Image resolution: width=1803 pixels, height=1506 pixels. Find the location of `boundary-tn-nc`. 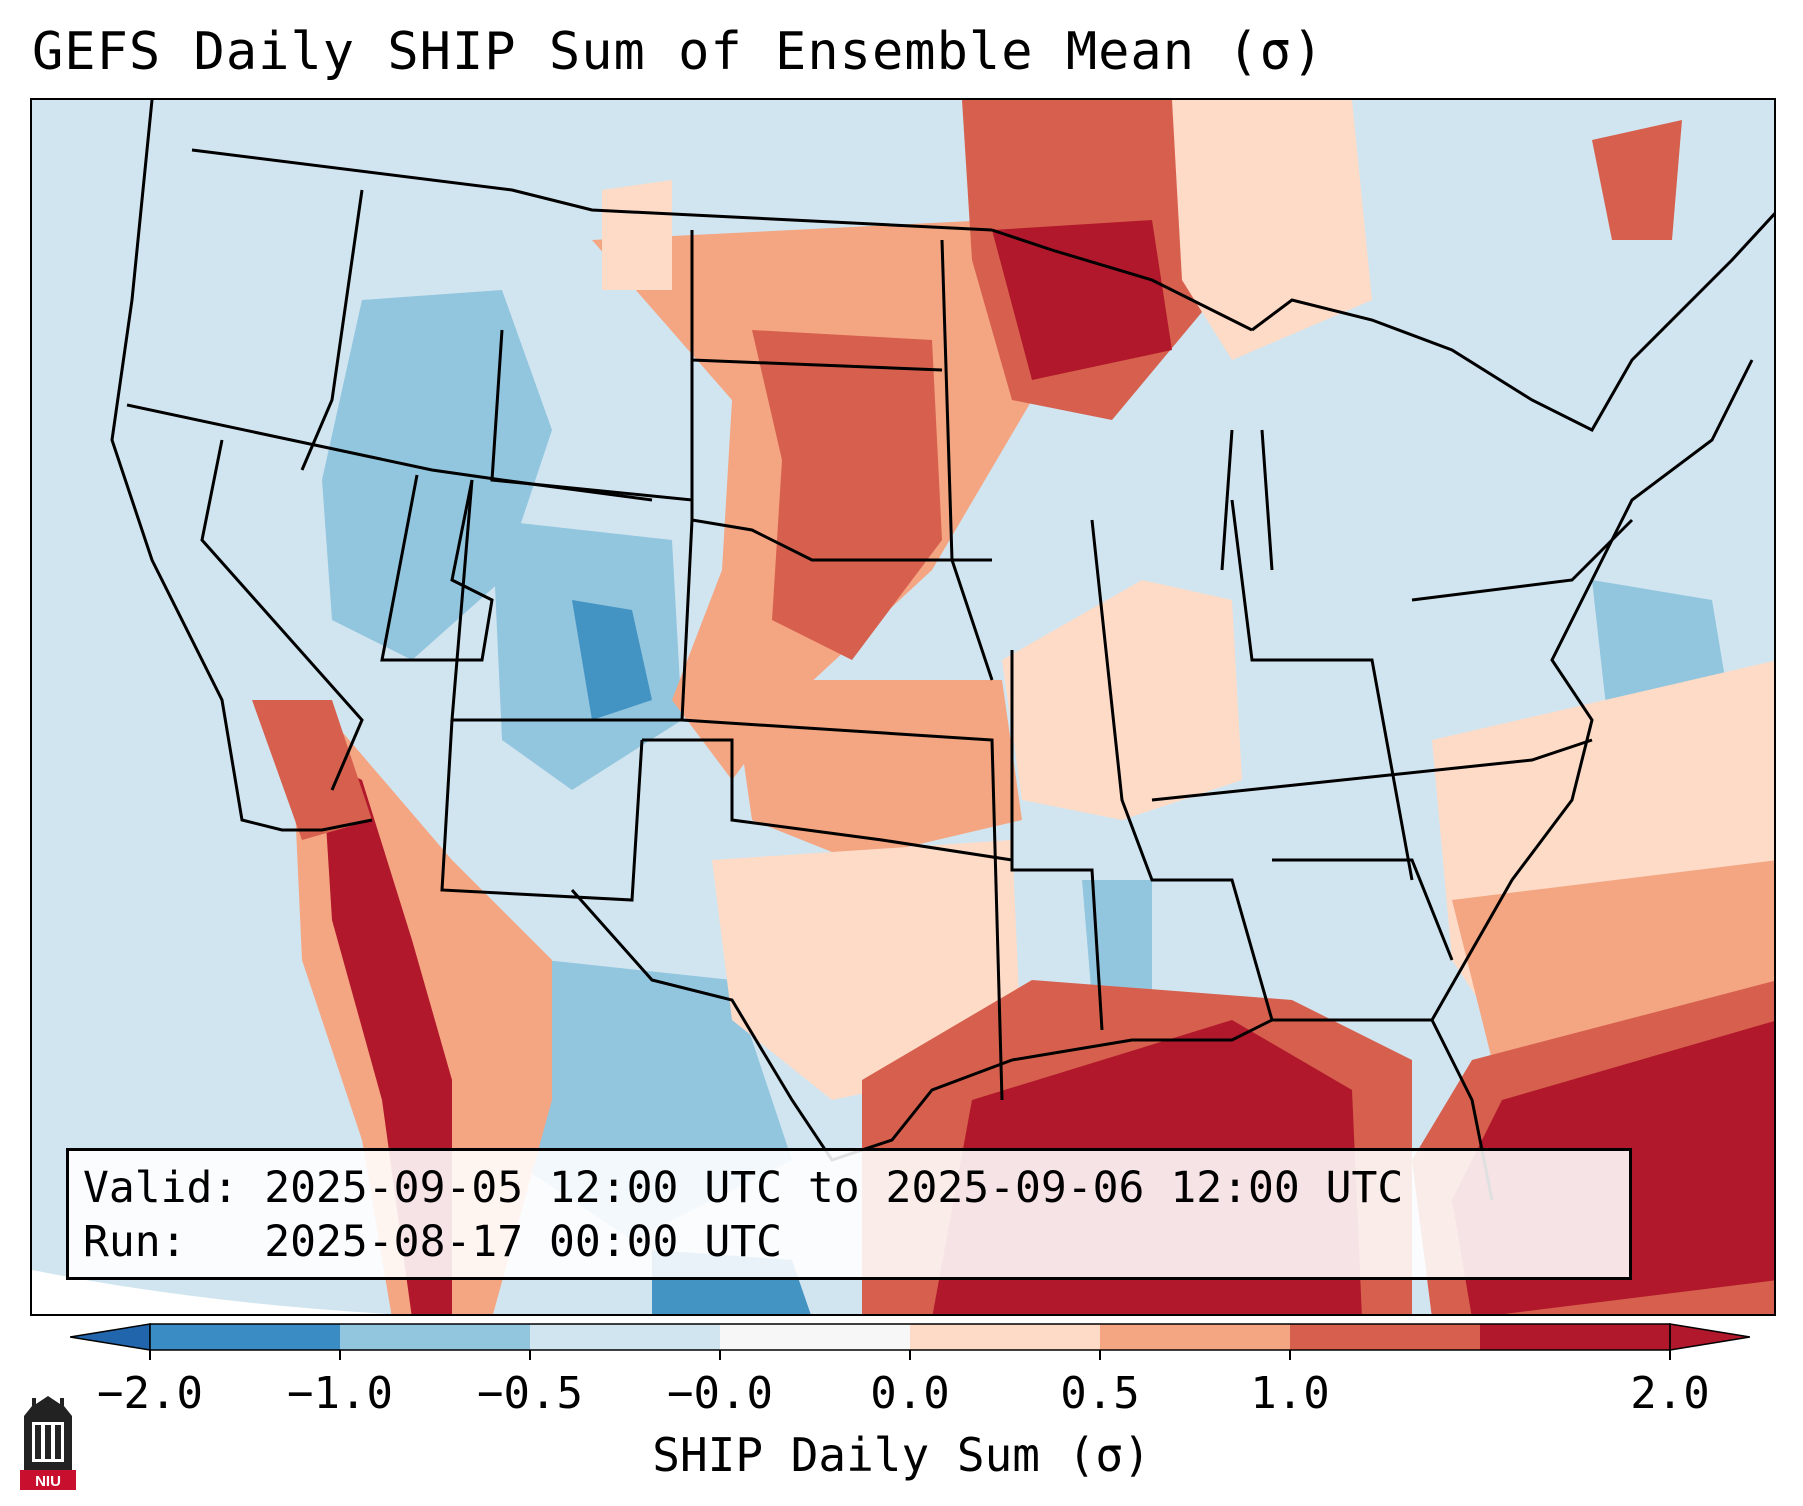

boundary-tn-nc is located at coordinates (1372, 770).